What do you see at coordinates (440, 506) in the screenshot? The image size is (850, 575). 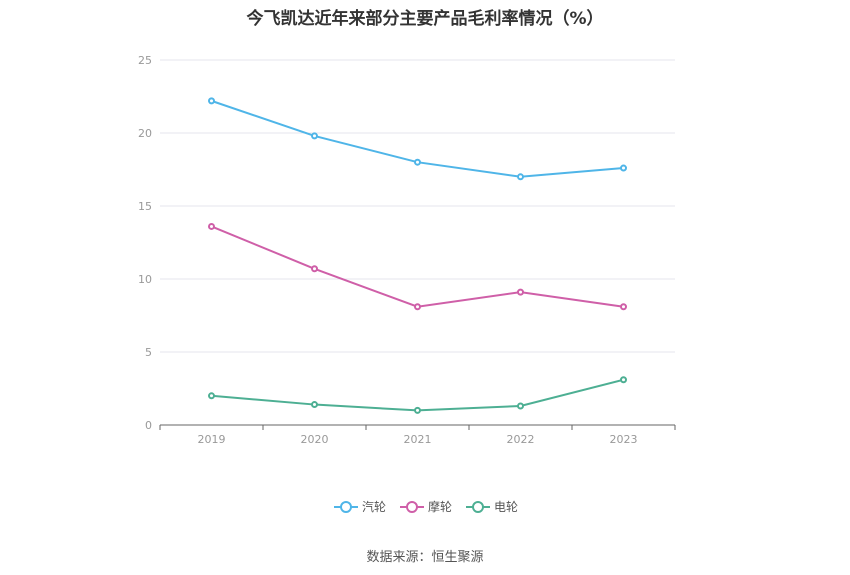 I see `legend-label: 摩轮` at bounding box center [440, 506].